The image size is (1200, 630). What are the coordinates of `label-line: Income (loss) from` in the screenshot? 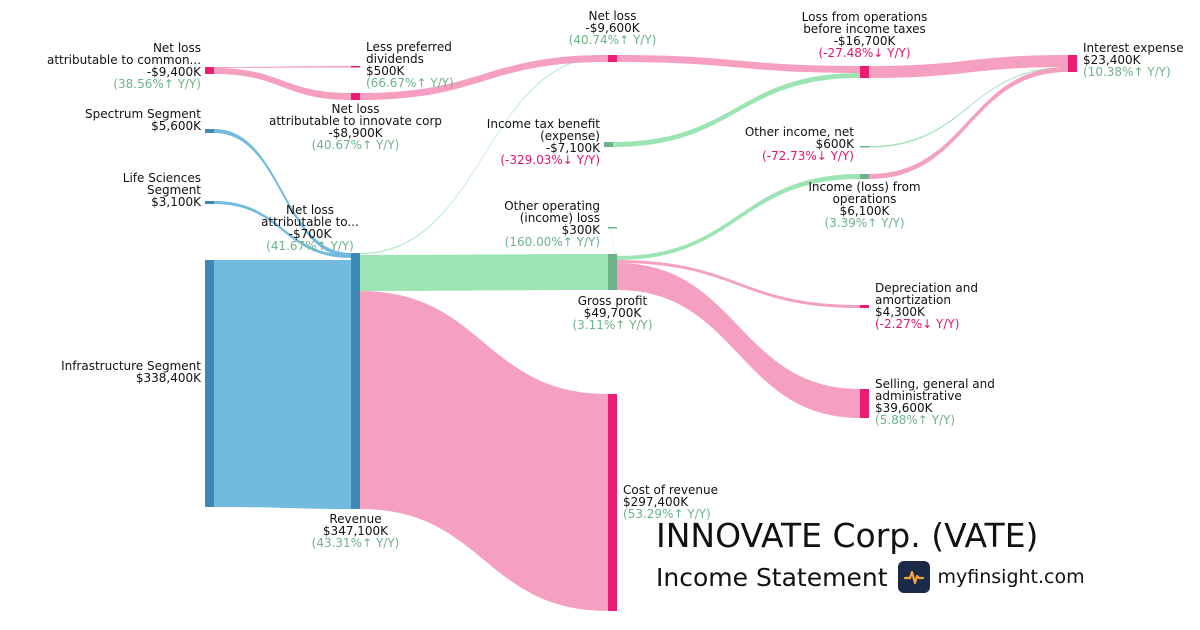 It's located at (864, 187).